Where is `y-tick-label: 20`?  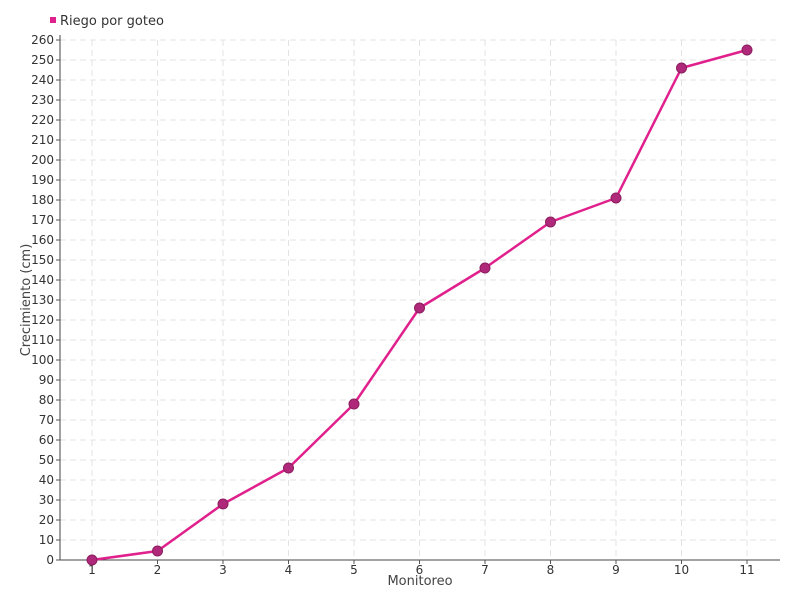
y-tick-label: 20 is located at coordinates (46, 520).